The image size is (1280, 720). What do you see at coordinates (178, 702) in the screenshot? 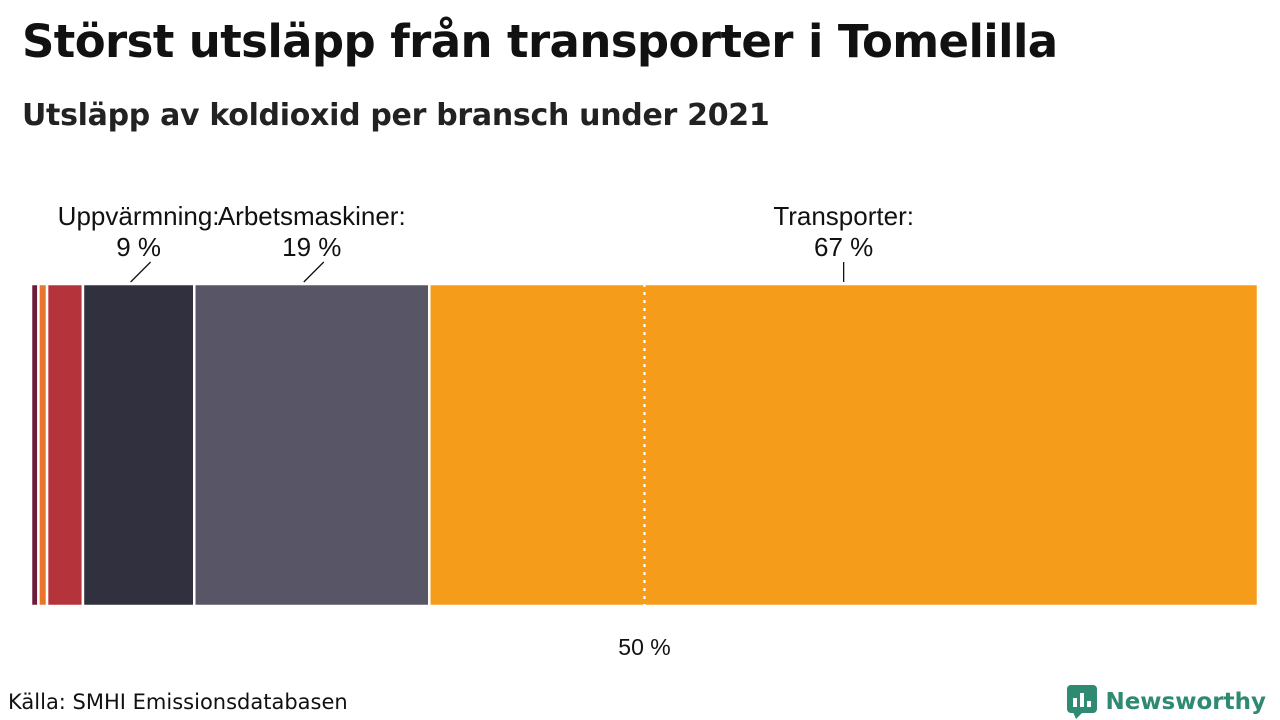
I see `source-note: Källa: SMHI Emissionsdatabasen` at bounding box center [178, 702].